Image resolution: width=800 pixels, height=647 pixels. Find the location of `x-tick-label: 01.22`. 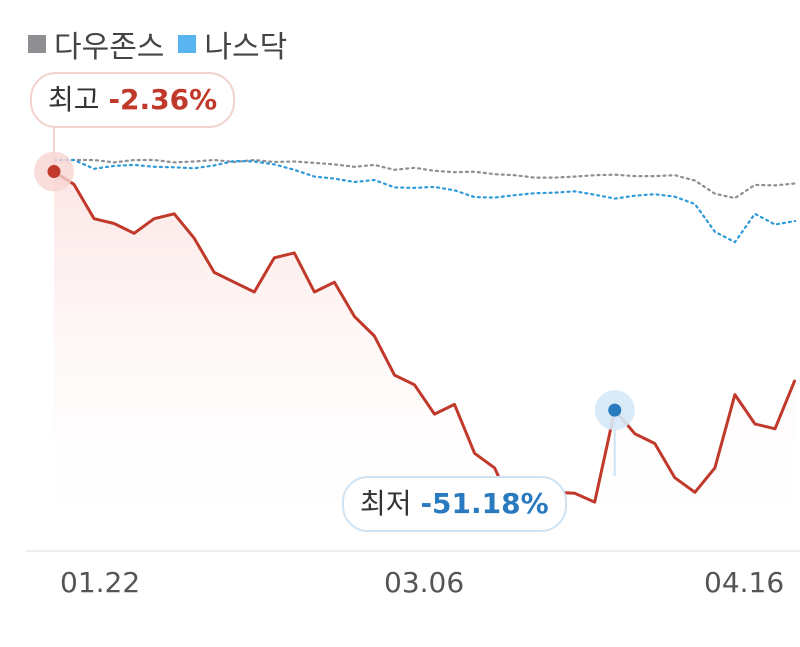

x-tick-label: 01.22 is located at coordinates (100, 582).